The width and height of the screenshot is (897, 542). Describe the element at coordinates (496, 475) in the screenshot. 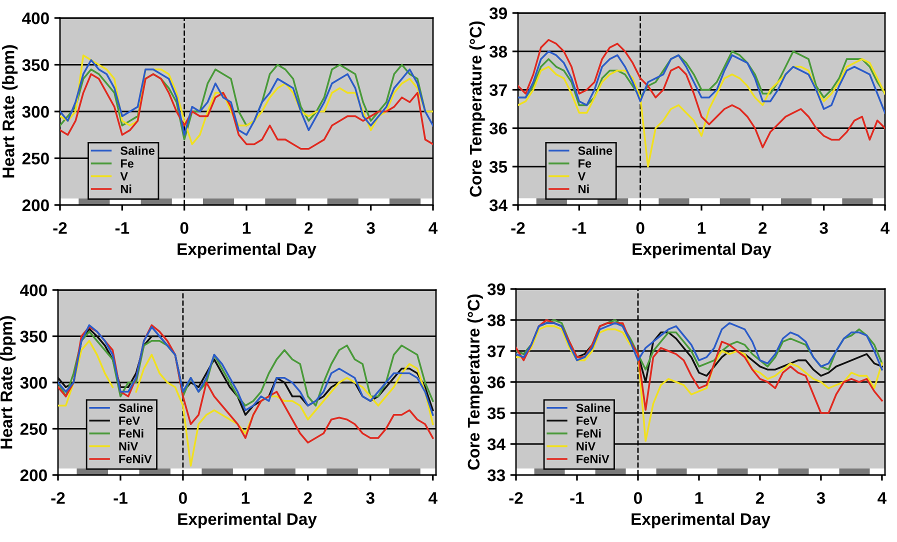

I see `y-tick-label: 33` at that location.